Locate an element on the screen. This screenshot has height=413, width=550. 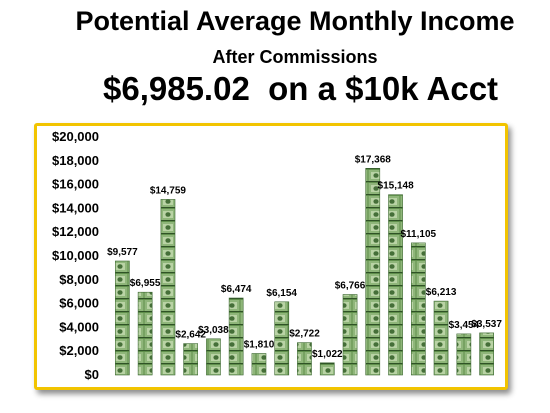
bar-value-label: $14,759 is located at coordinates (168, 190).